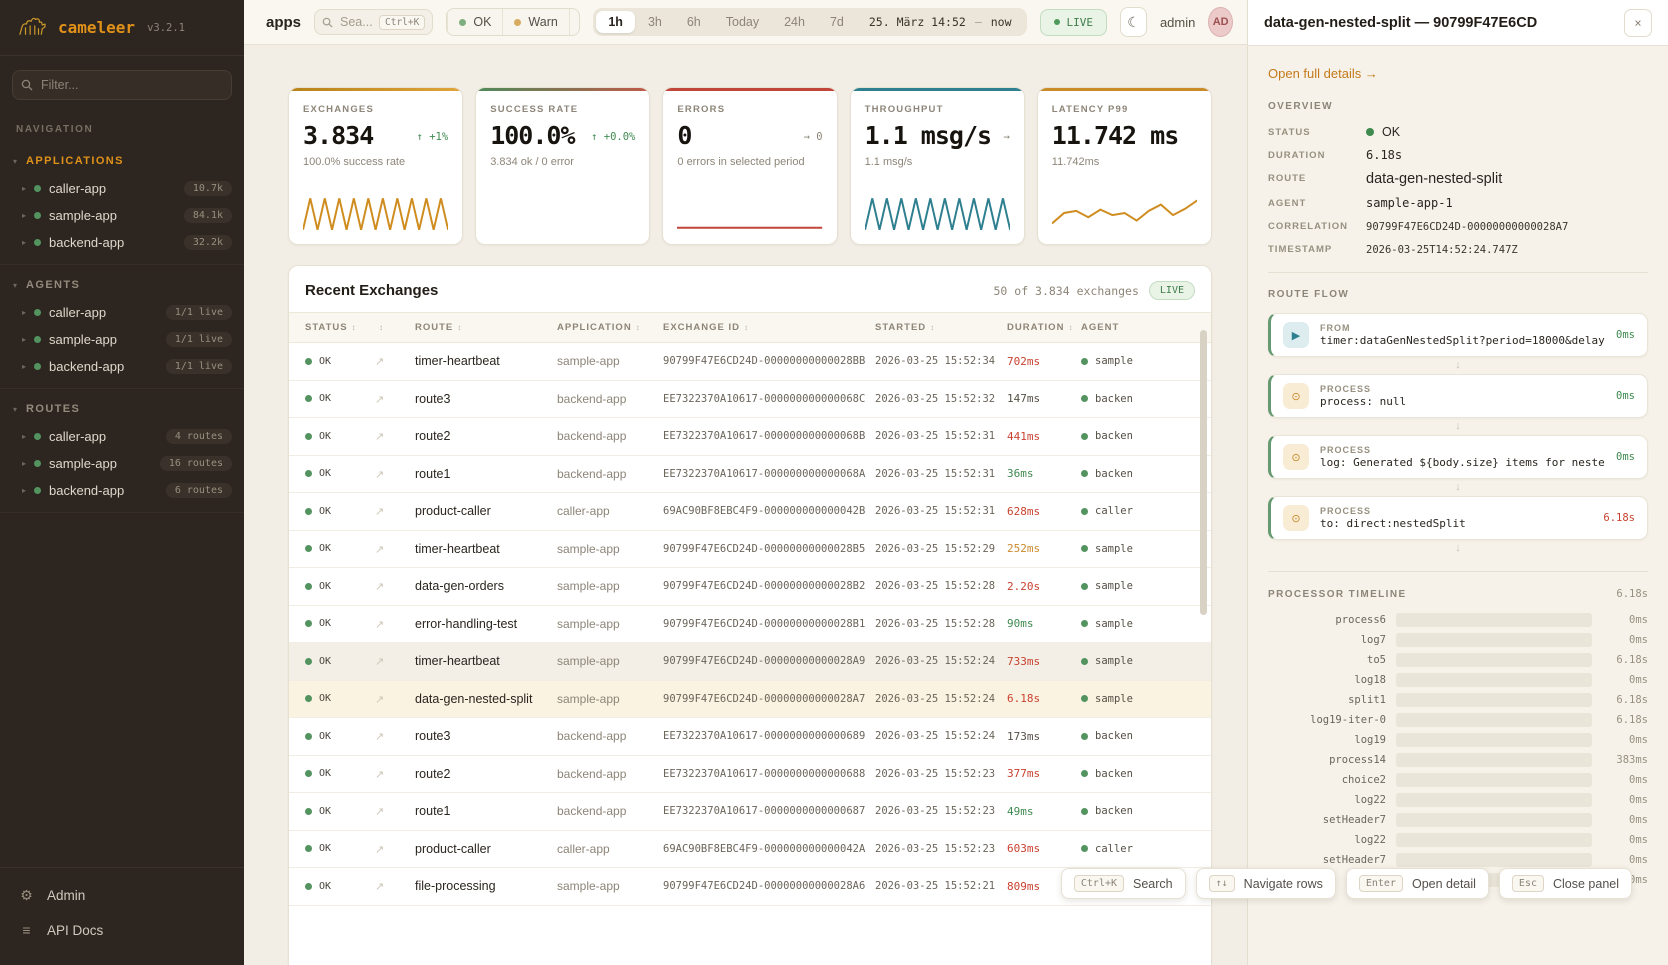  I want to click on column-header-exchange-id: EXCHANGE ID ↕, so click(706, 327).